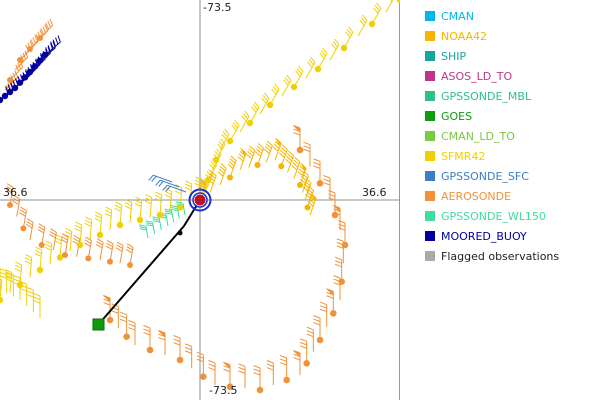  I want to click on legend-item-cman-ld-to: CMAN_LD_TO, so click(510, 136).